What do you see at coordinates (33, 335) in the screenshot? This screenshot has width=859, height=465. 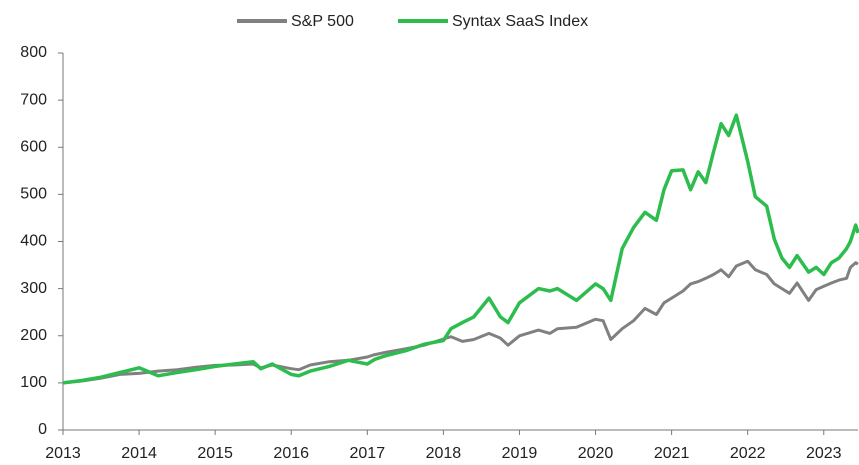 I see `y-tick-label: 200` at bounding box center [33, 335].